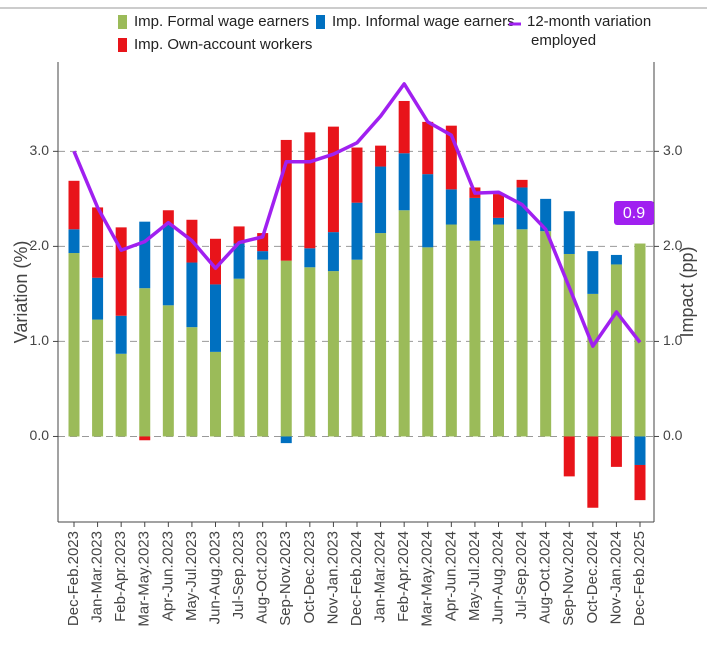 Image resolution: width=707 pixels, height=648 pixels. I want to click on x-tick-label: Feb-Apr.2024, so click(403, 576).